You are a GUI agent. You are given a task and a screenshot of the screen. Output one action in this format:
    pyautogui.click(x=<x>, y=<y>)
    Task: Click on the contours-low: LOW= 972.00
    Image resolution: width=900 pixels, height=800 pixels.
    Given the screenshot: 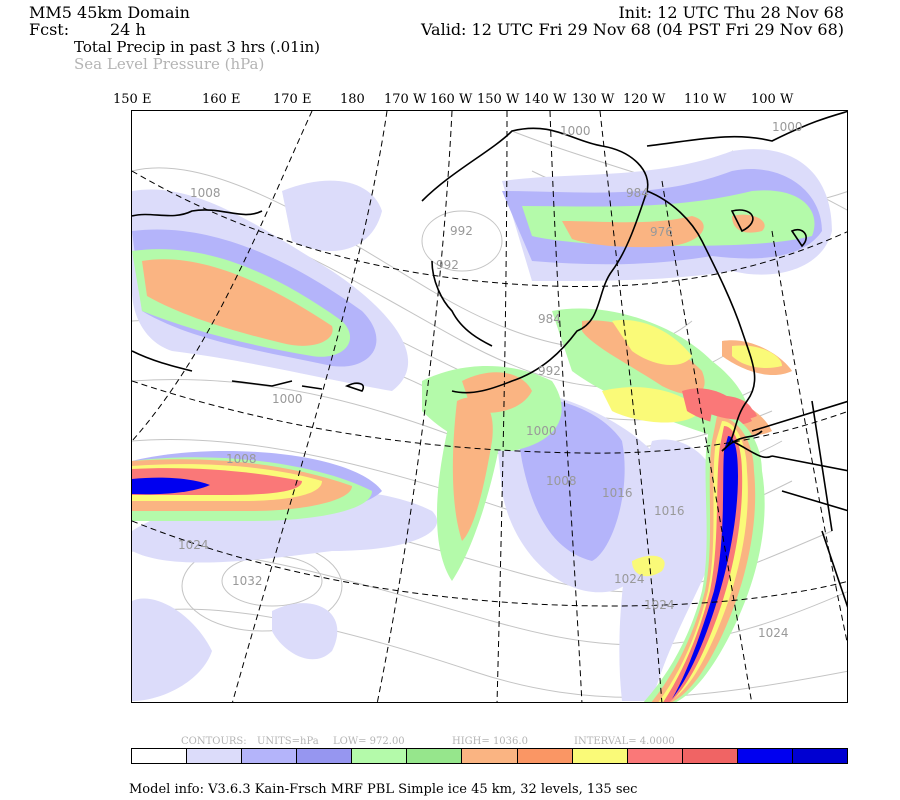 What is the action you would take?
    pyautogui.click(x=369, y=741)
    